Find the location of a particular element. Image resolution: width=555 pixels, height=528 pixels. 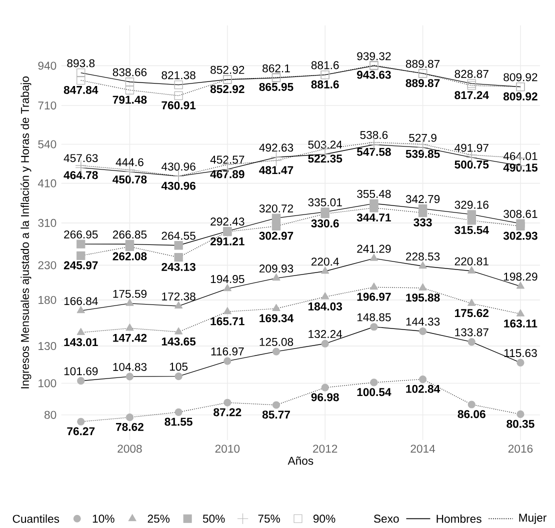

data-label: 503.24 is located at coordinates (325, 144).